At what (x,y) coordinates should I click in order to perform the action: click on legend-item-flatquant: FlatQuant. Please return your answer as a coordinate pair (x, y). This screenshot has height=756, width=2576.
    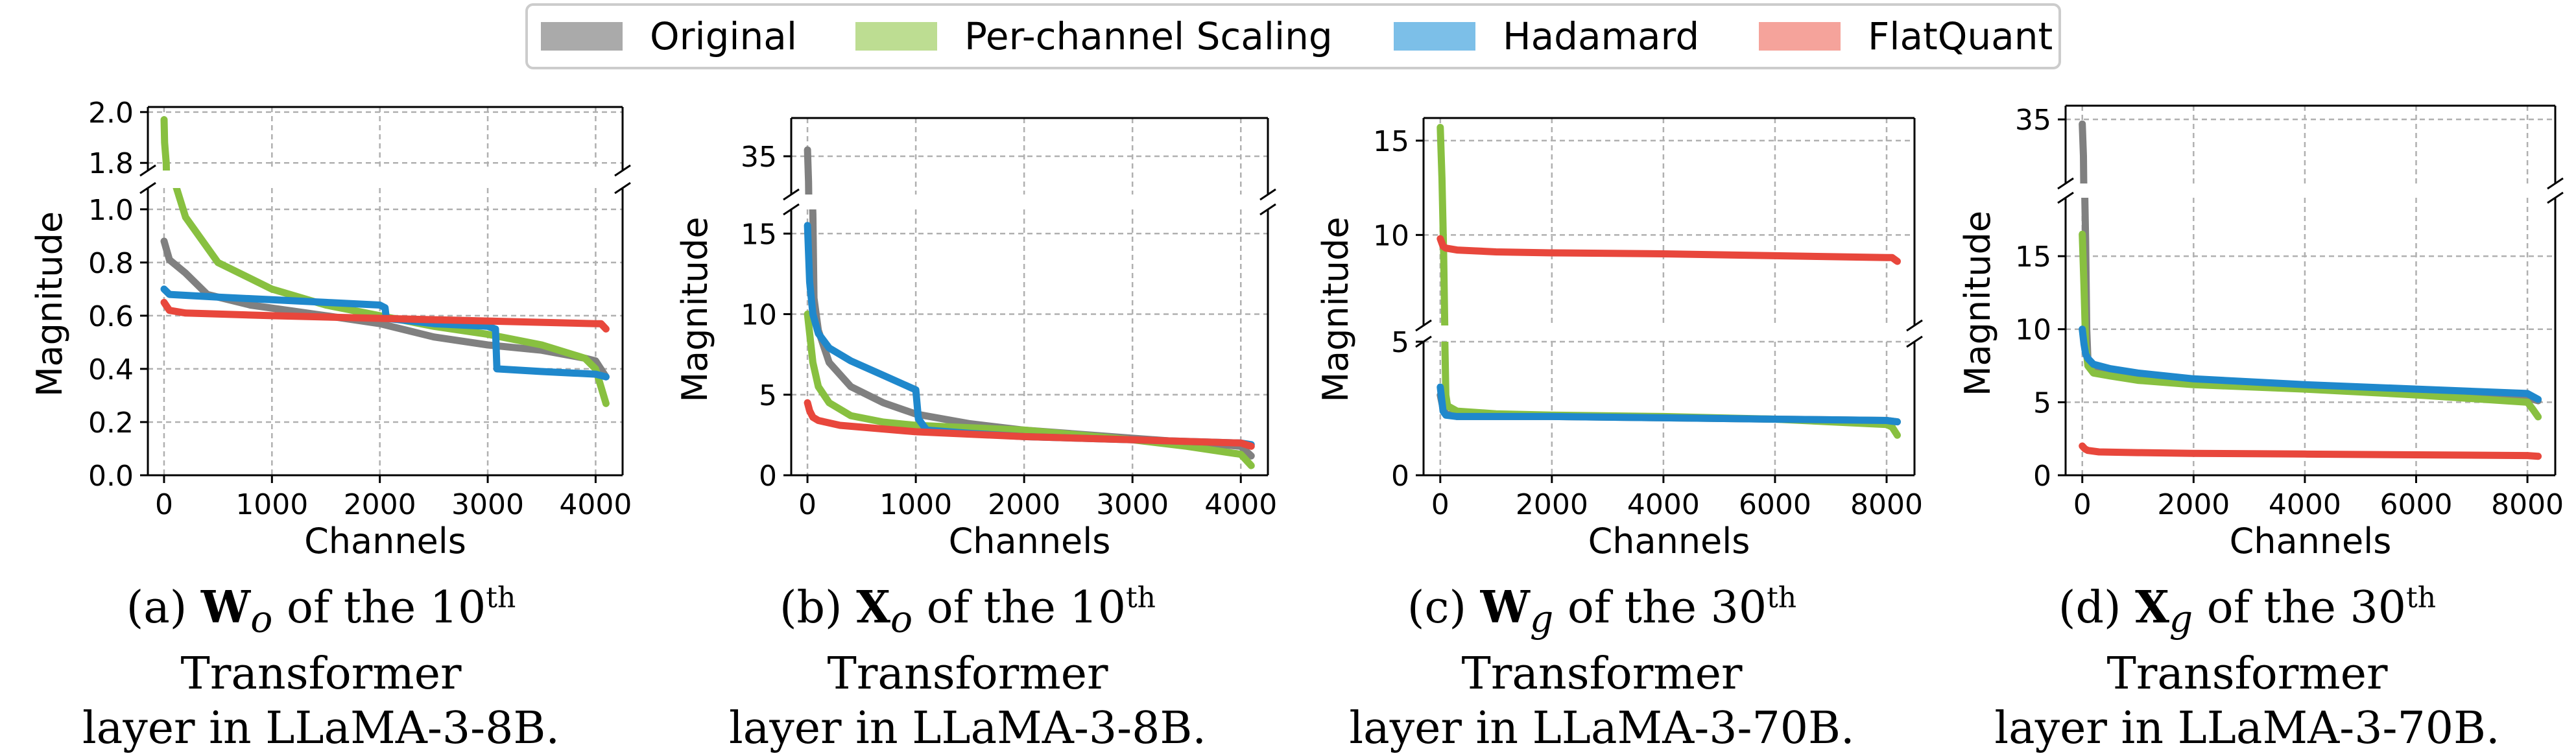
    Looking at the image, I should click on (1906, 36).